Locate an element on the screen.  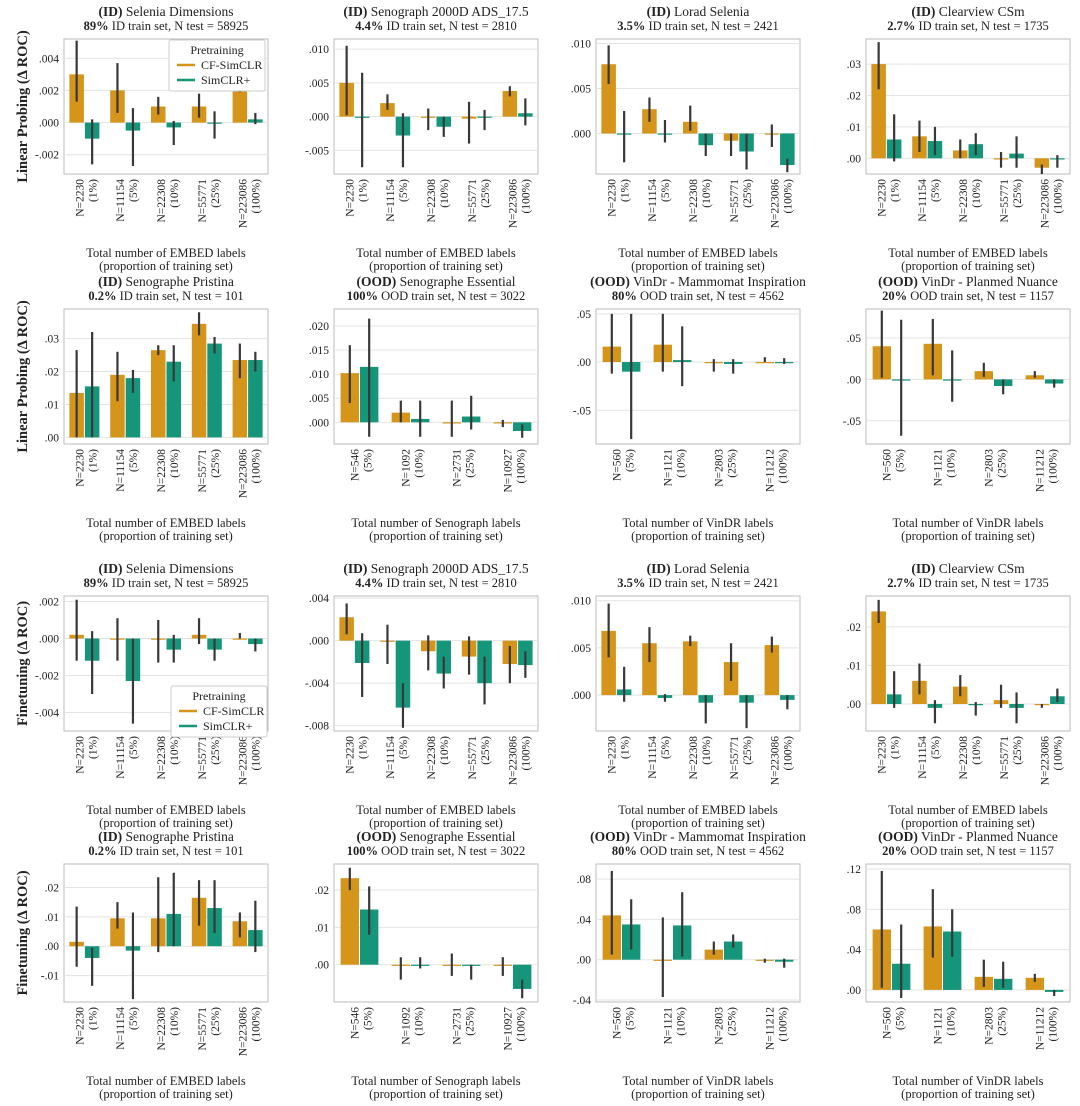
y-tick-label: .05 is located at coordinates (854, 339).